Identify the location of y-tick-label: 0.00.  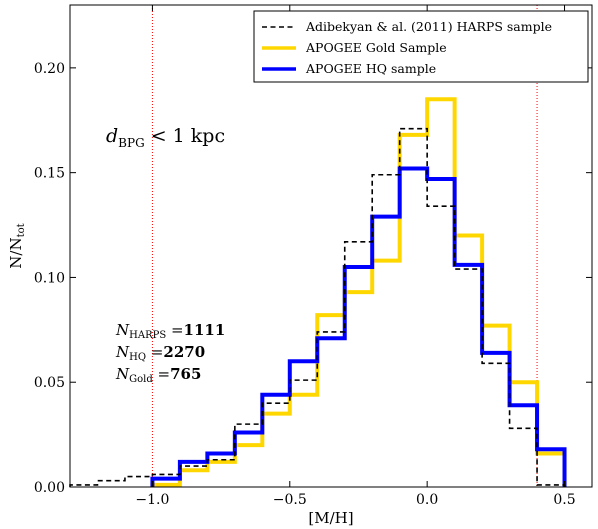
(49, 488).